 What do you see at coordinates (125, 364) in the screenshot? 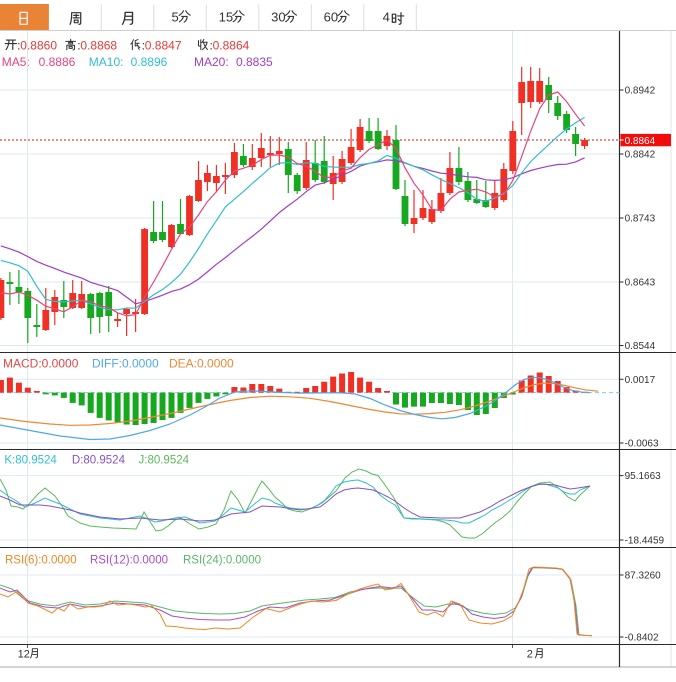
I see `svg-text: DIFF:0.0000` at bounding box center [125, 364].